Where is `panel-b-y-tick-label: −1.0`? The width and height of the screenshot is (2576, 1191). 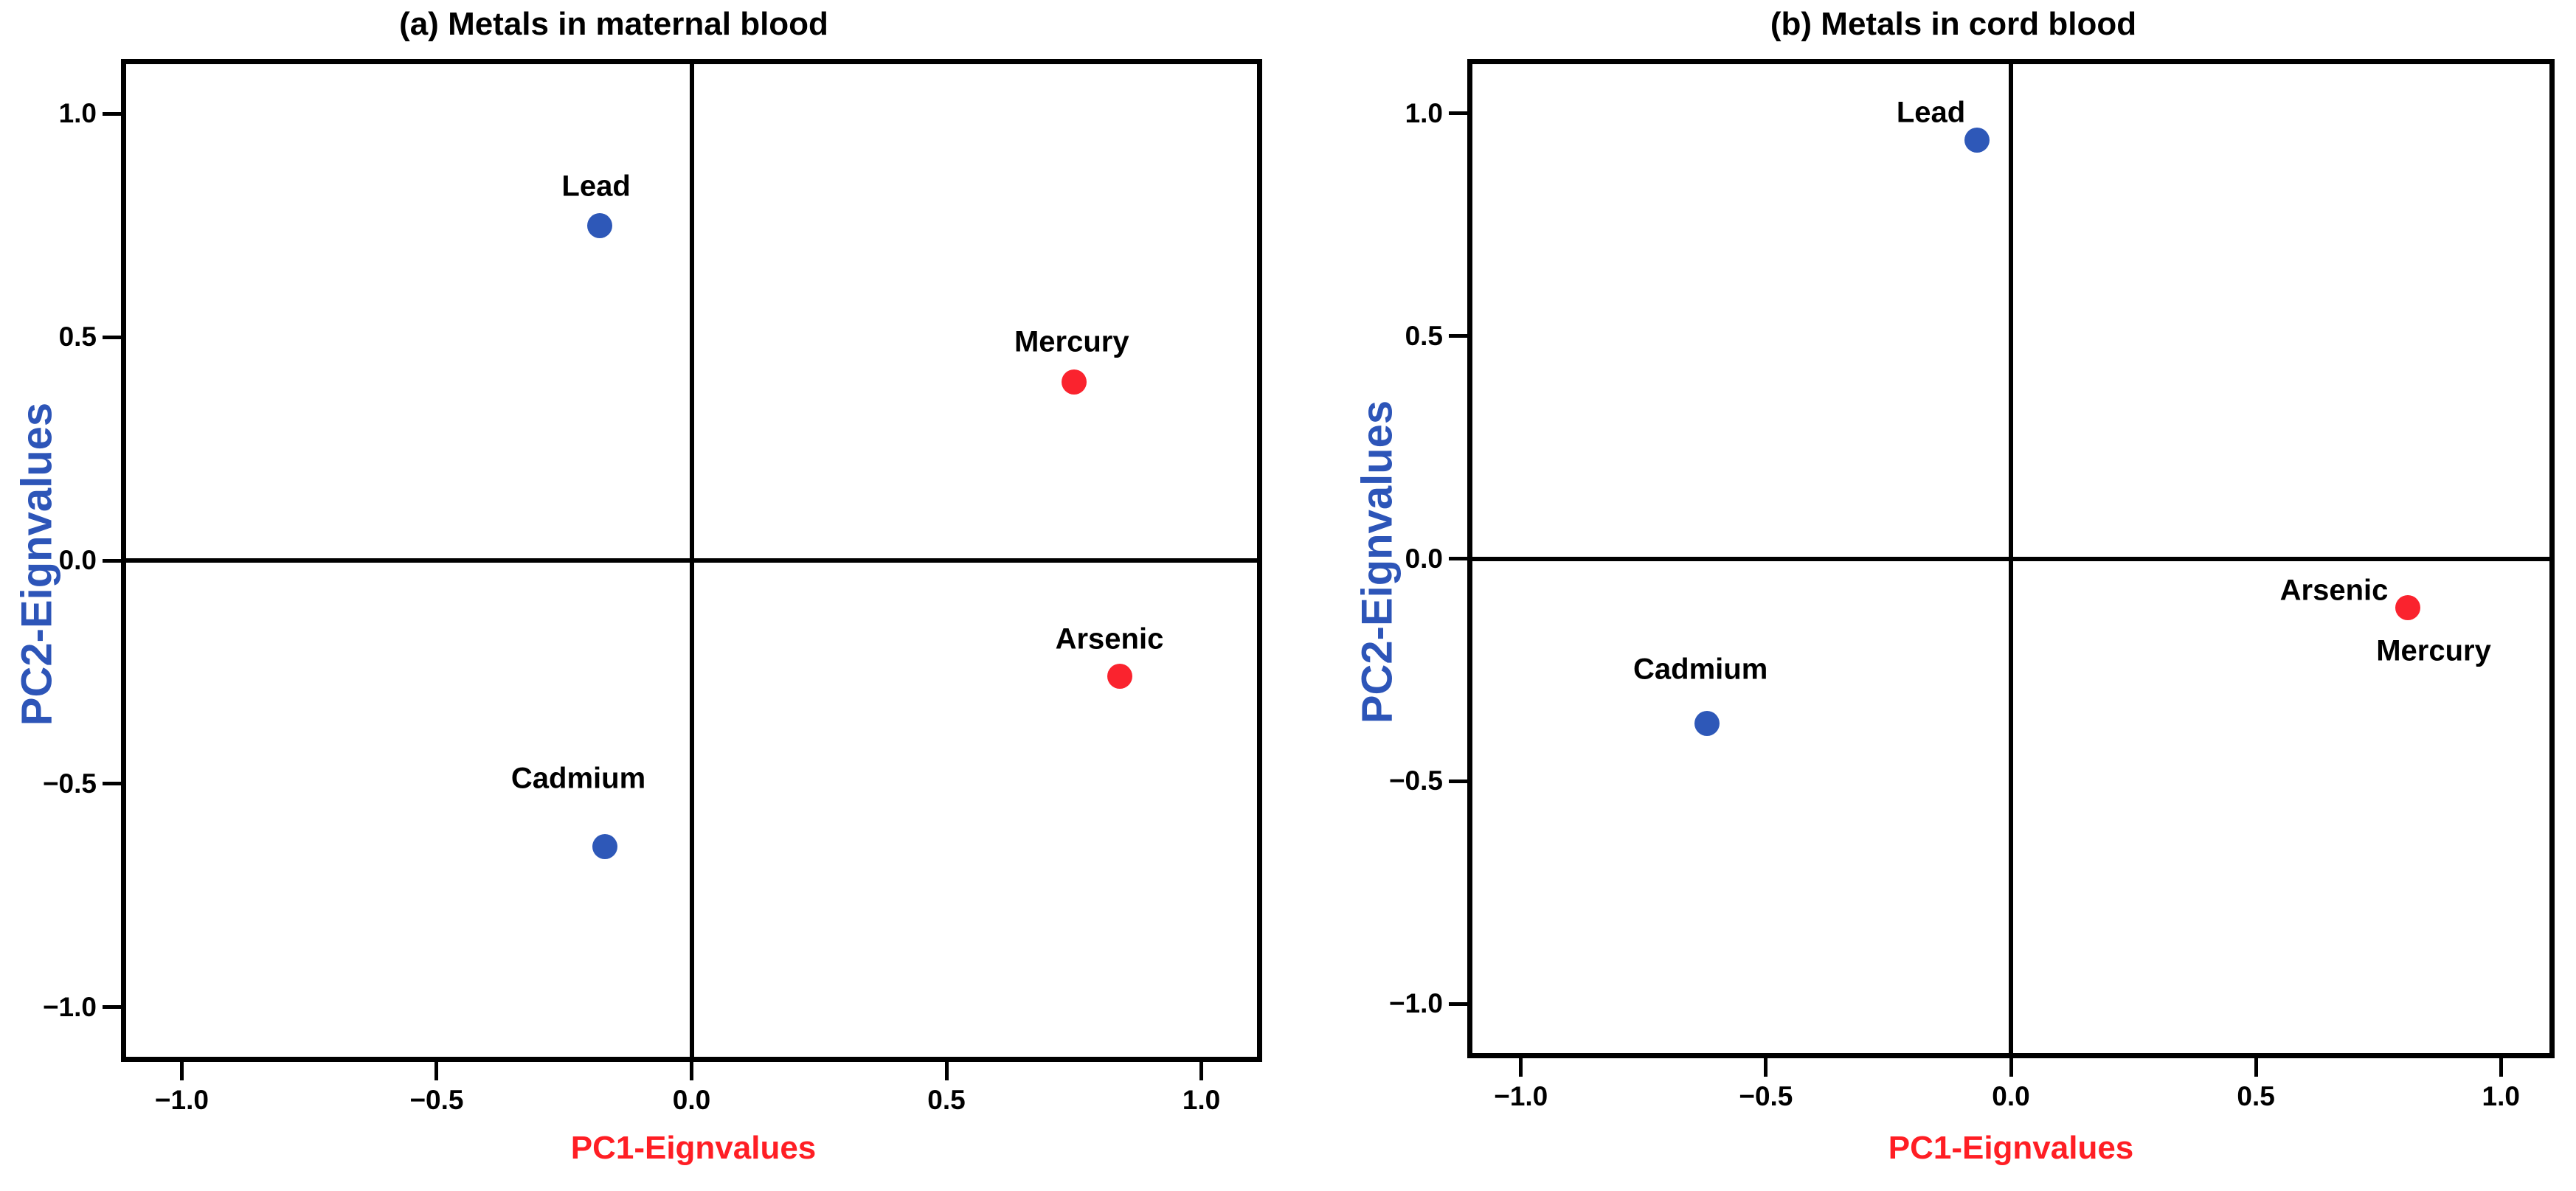
panel-b-y-tick-label: −1.0 is located at coordinates (1415, 1003).